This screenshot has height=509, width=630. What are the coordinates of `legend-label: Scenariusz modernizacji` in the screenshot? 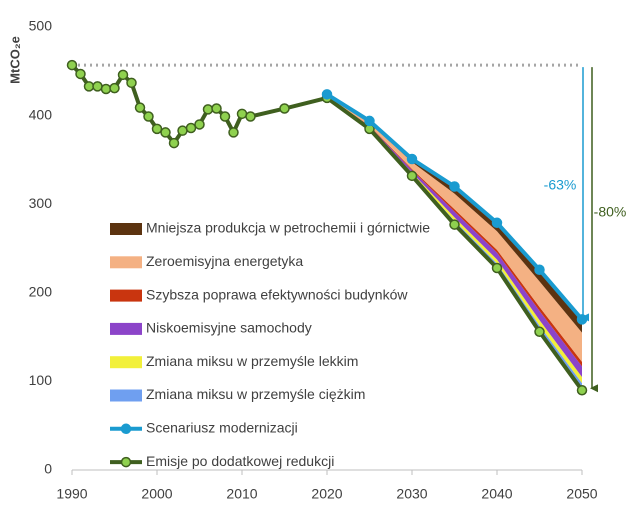 It's located at (222, 428).